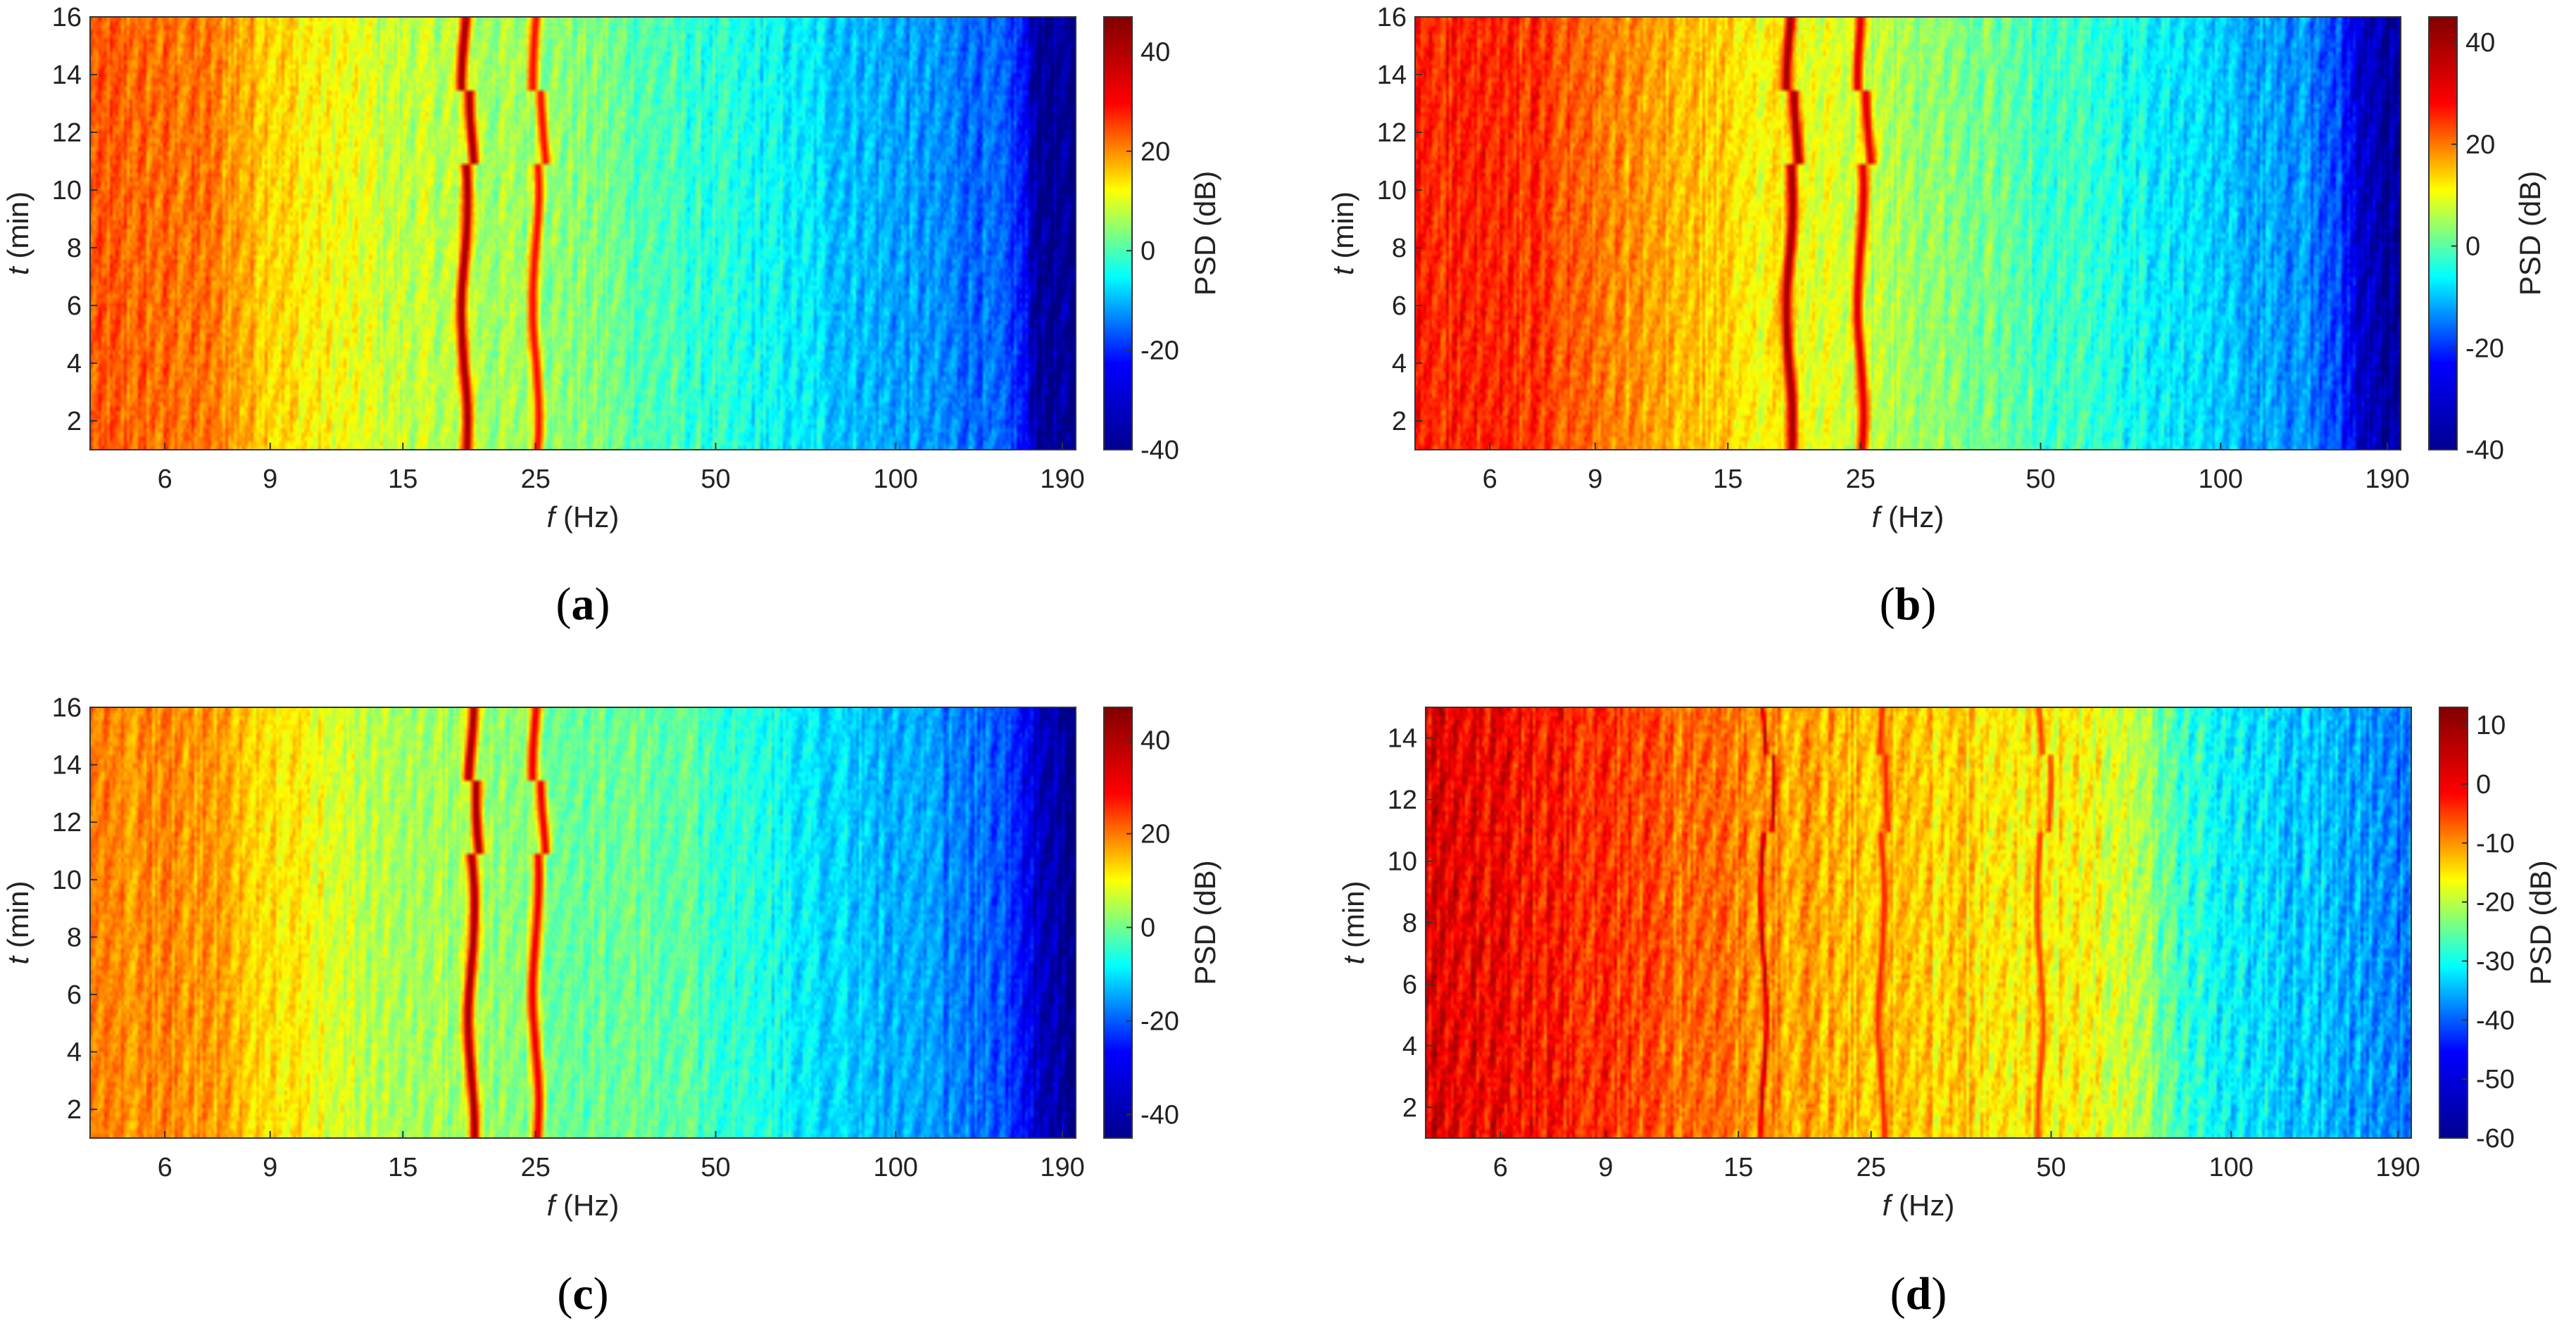  I want to click on colorbar-tick-label: -50, so click(2495, 1079).